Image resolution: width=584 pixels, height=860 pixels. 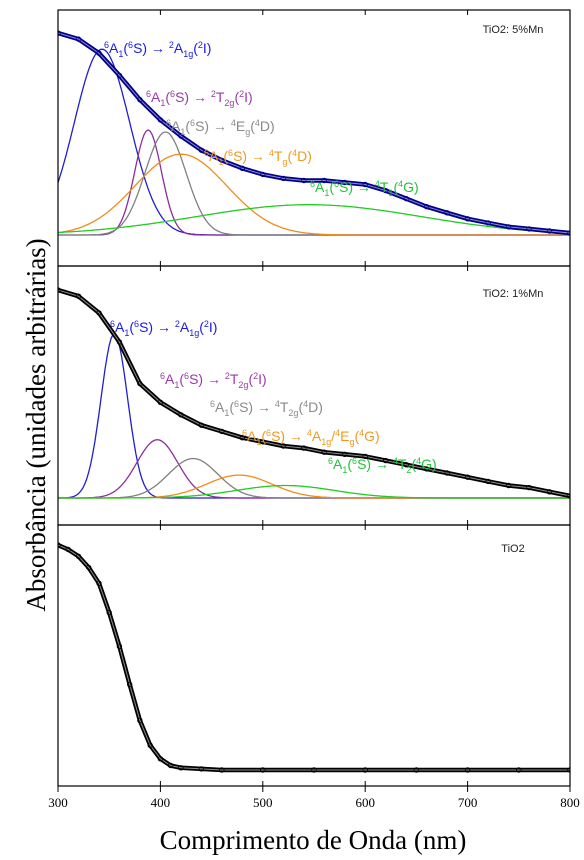 I want to click on transition-label: 6A1(6S) → 4T1(4G), so click(x=364, y=188).